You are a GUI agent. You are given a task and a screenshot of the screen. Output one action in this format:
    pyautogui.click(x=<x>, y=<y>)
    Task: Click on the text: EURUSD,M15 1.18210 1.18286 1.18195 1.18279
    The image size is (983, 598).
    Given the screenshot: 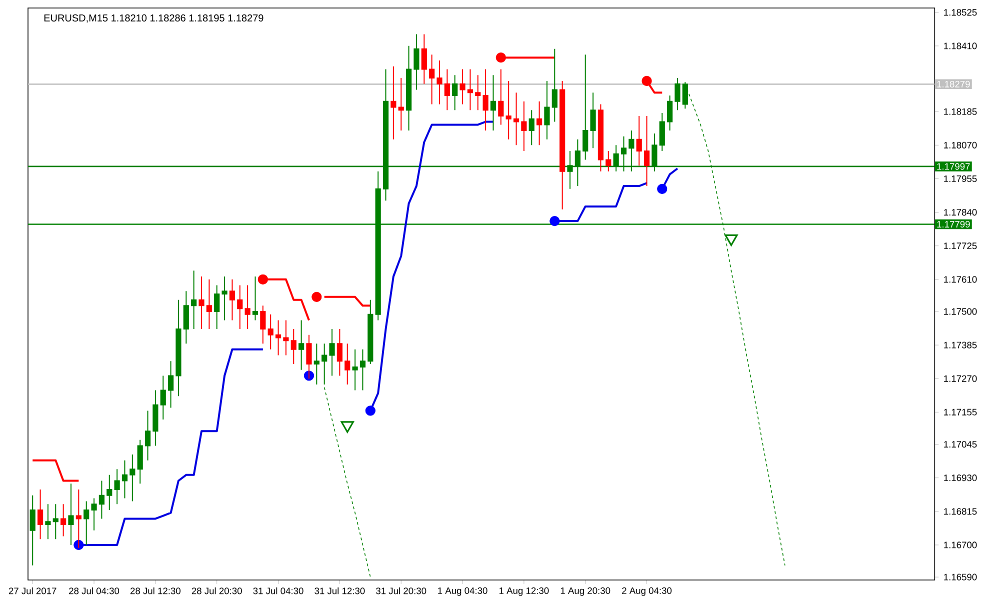 What is the action you would take?
    pyautogui.click(x=154, y=18)
    